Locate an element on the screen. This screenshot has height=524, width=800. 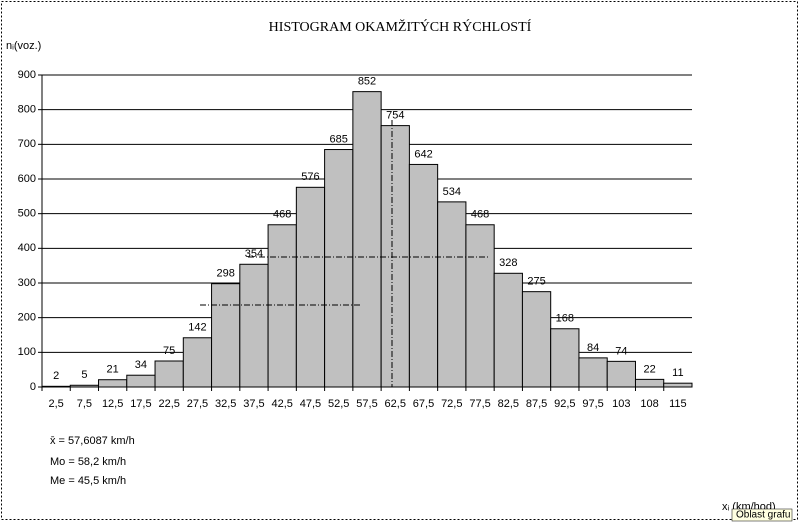
data-label: 84 is located at coordinates (593, 348).